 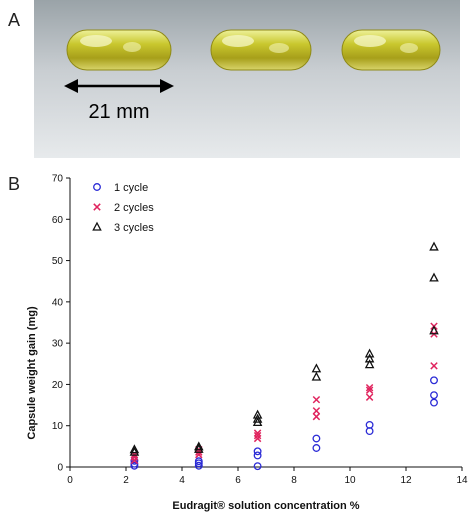 What do you see at coordinates (97, 187) in the screenshot?
I see `legend-marker-1-cycle` at bounding box center [97, 187].